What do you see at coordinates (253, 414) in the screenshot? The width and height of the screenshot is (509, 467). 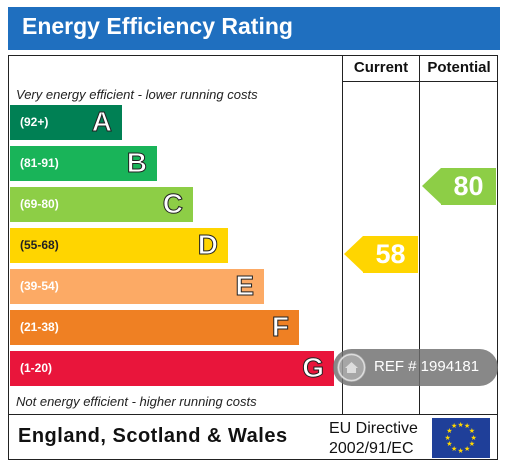 I see `footer-divider` at bounding box center [253, 414].